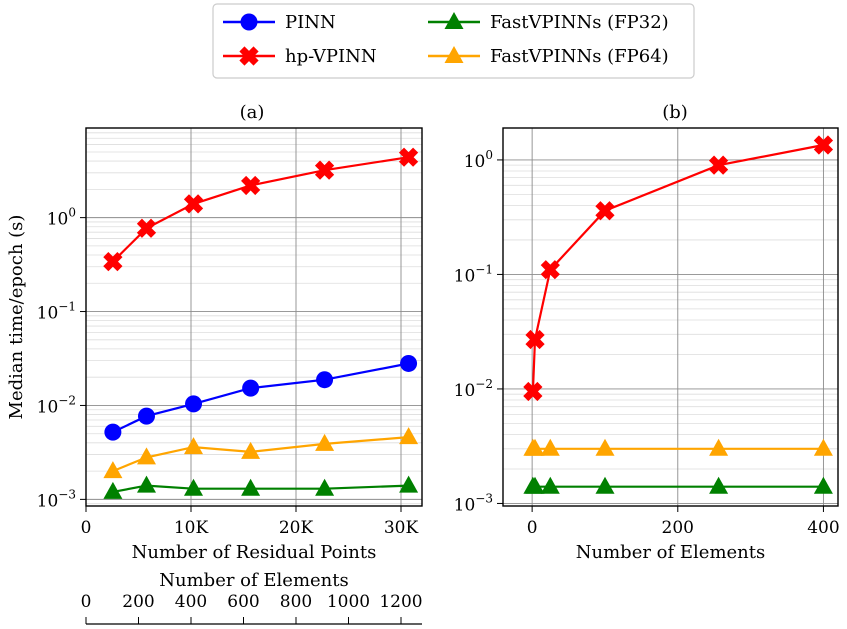 The width and height of the screenshot is (847, 629). What do you see at coordinates (243, 602) in the screenshot?
I see `panel-a-secondary-tick-label: 600` at bounding box center [243, 602].